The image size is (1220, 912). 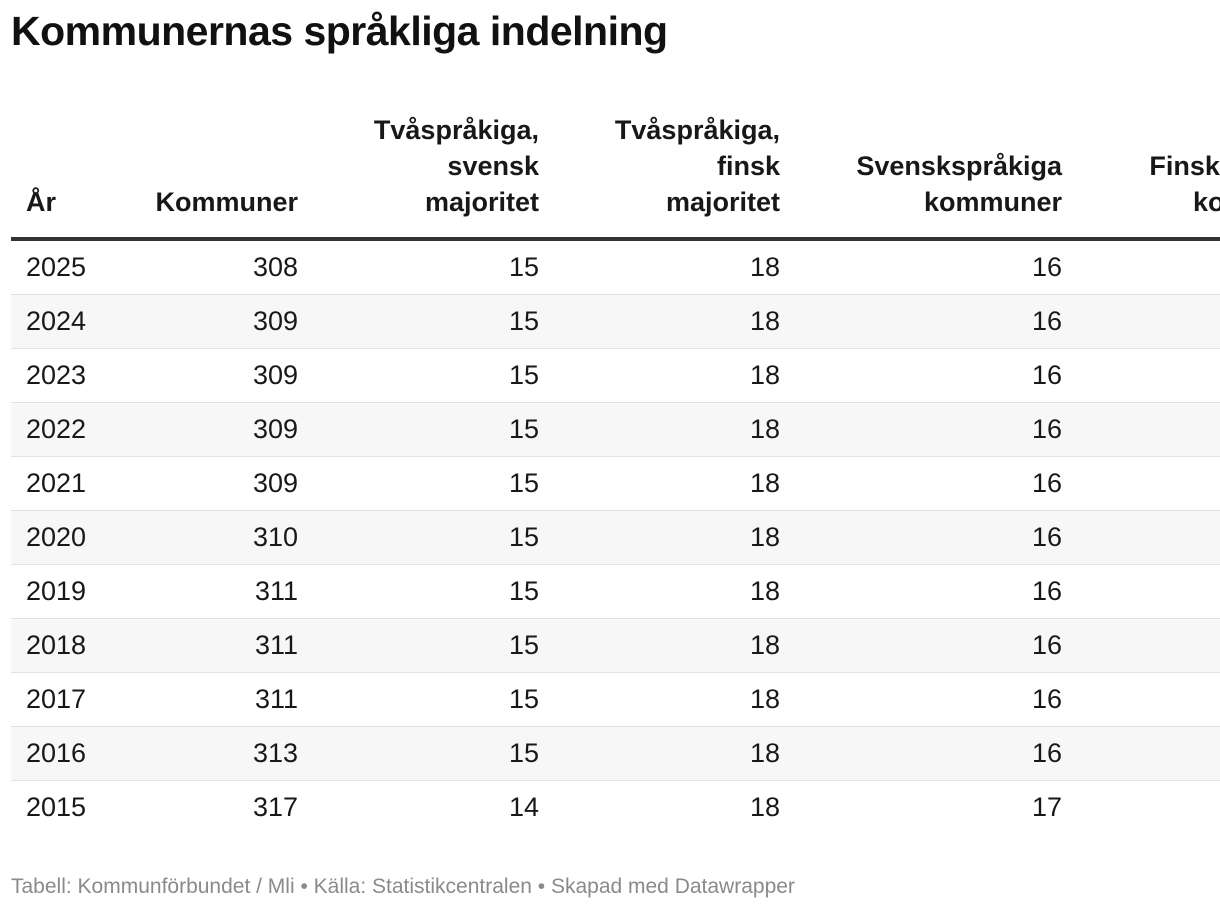 What do you see at coordinates (62, 267) in the screenshot?
I see `table-cell: 2025` at bounding box center [62, 267].